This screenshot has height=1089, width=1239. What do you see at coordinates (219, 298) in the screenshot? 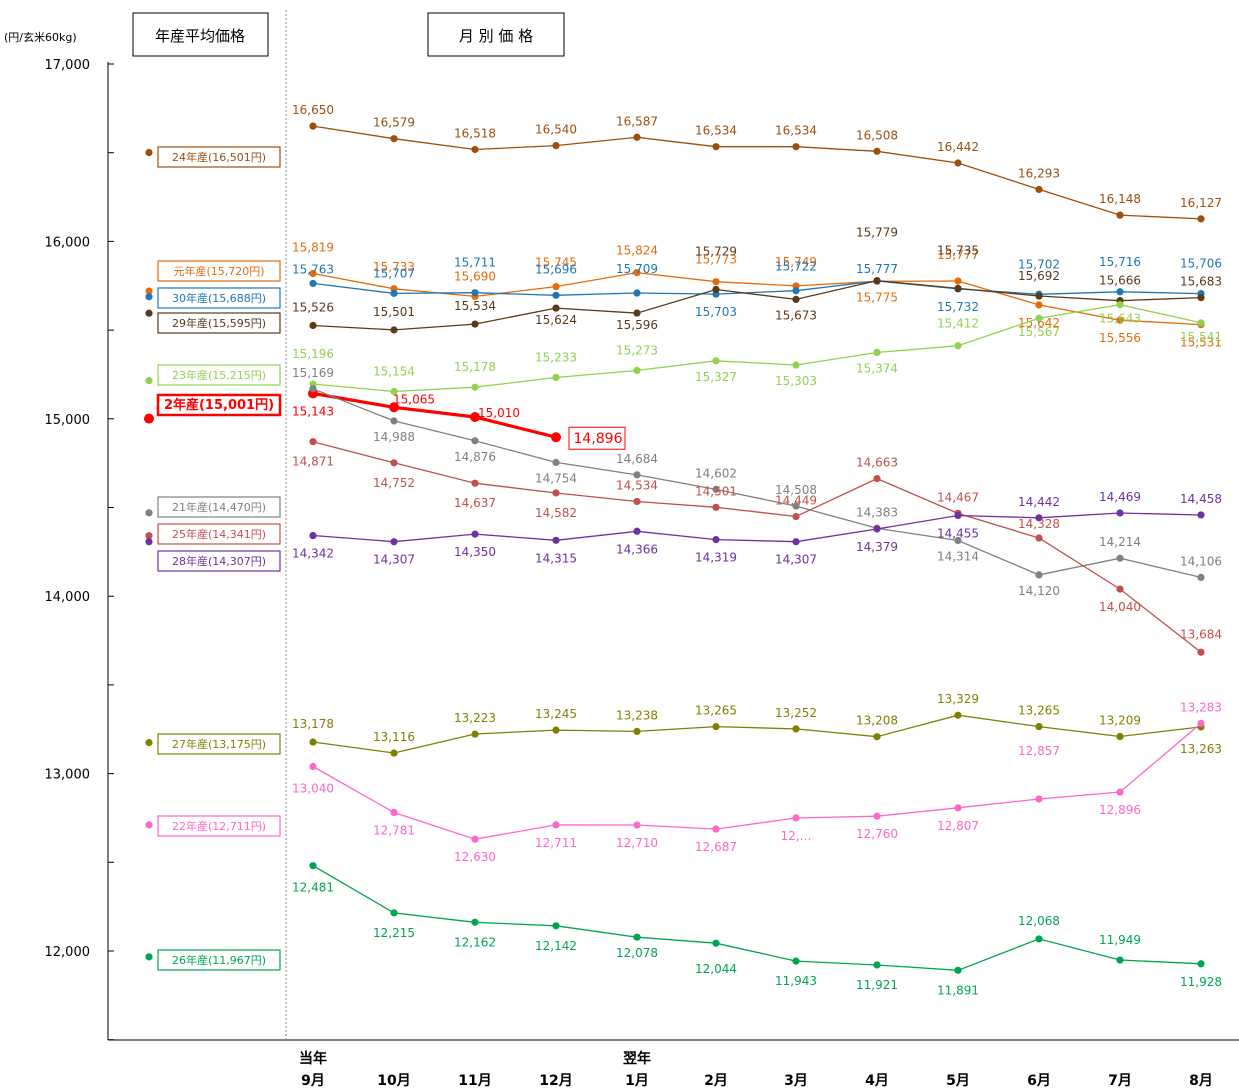
I see `annual-label: 30年産(15,688円)` at bounding box center [219, 298].